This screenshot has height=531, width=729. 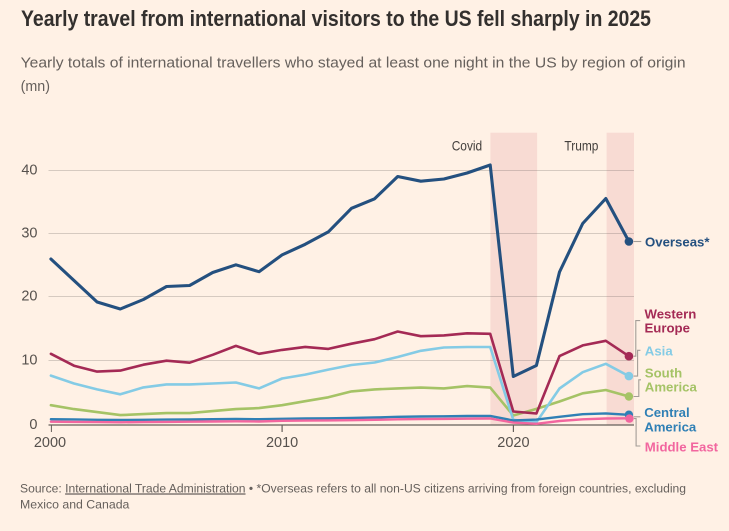 I want to click on svg-text: (mn), so click(x=35, y=87).